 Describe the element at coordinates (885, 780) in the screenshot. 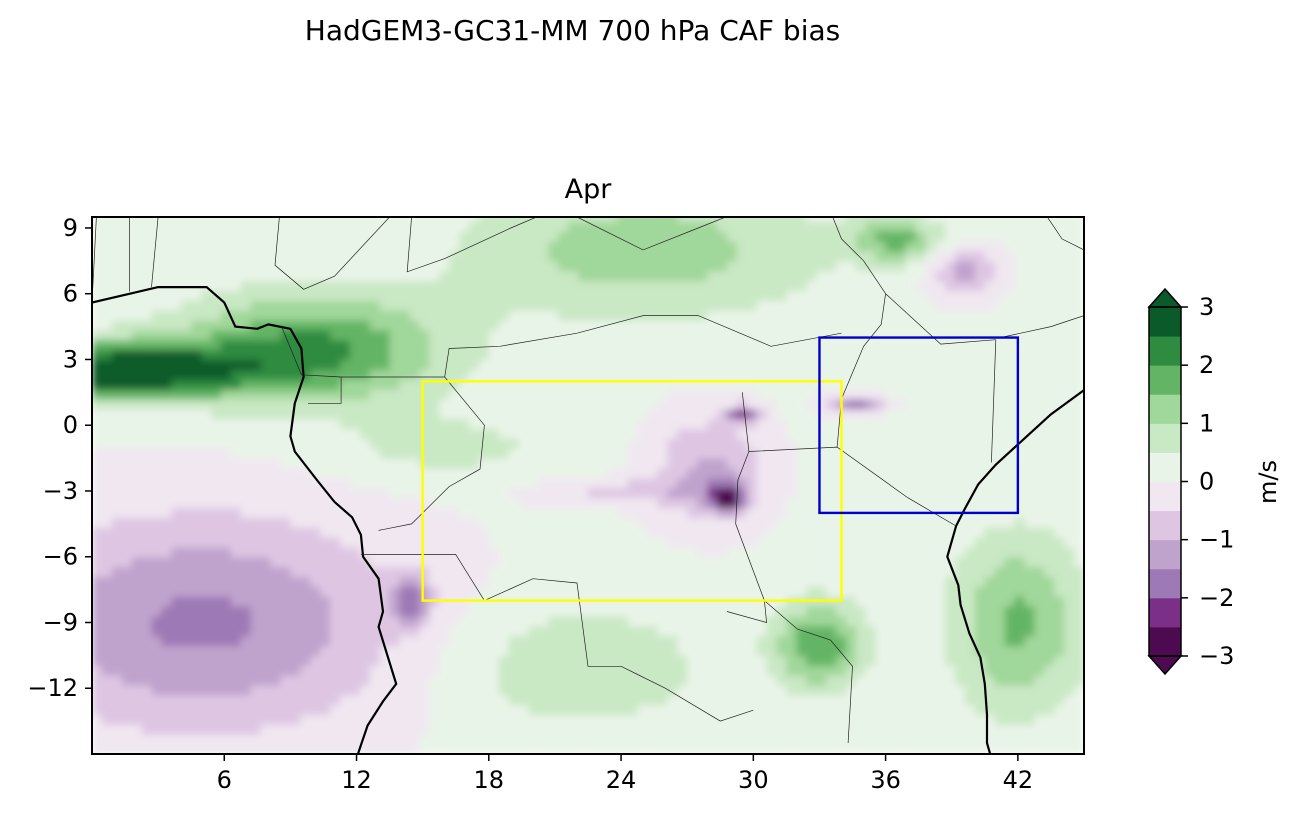

I see `x-tick-label: 36` at that location.